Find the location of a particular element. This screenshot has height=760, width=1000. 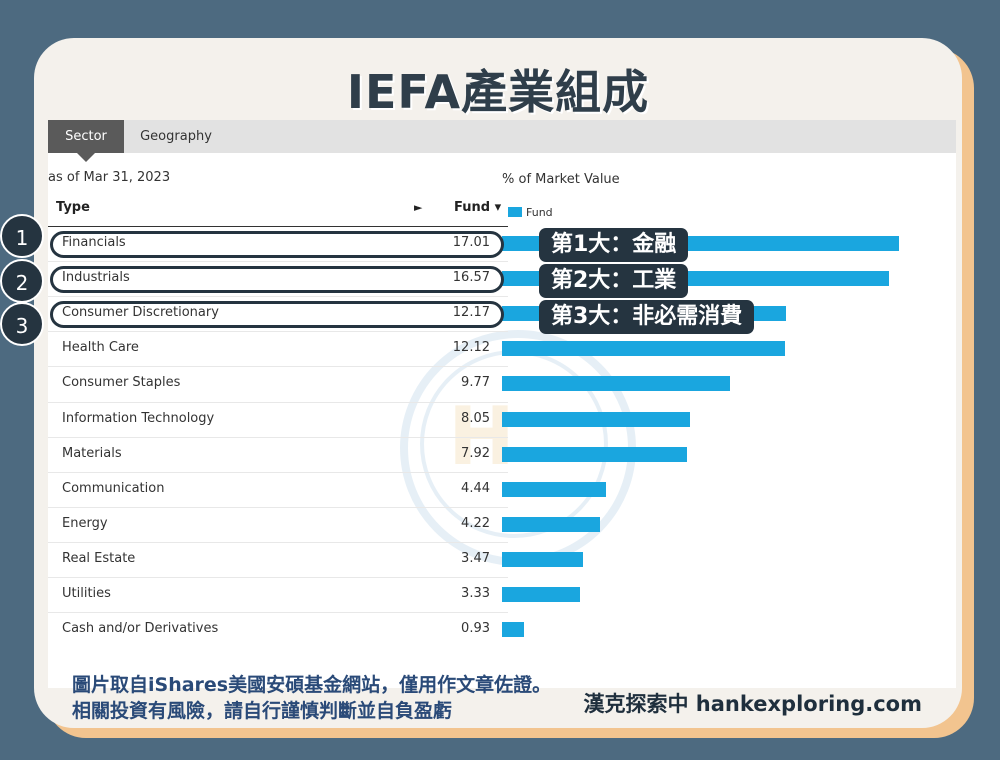

bar-cash-and-or-derivatives is located at coordinates (513, 630).